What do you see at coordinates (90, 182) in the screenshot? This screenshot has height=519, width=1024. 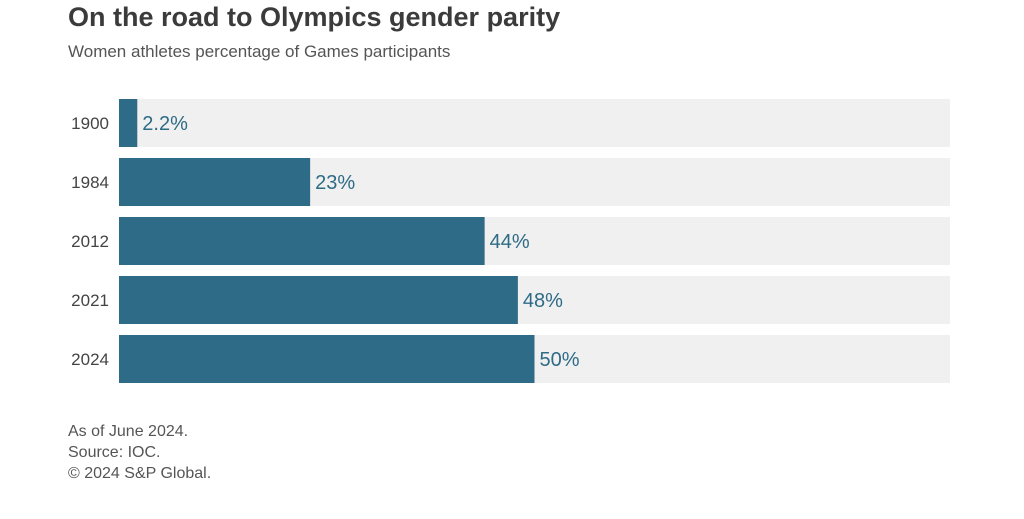 I see `category-label-1984: 1984` at bounding box center [90, 182].